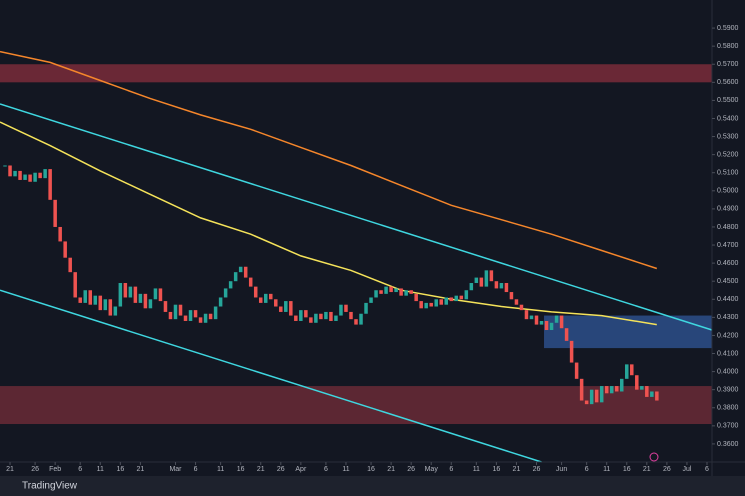 The width and height of the screenshot is (745, 496). I want to click on price-axis, so click(728, 238).